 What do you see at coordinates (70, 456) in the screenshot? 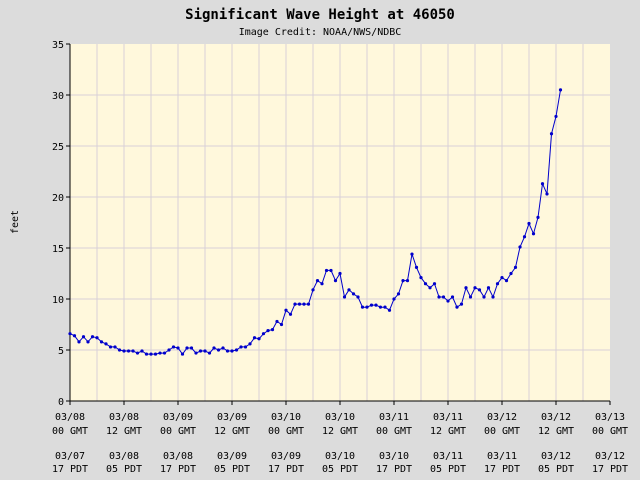
I see `x-tick-local-date: 03/07` at bounding box center [70, 456].